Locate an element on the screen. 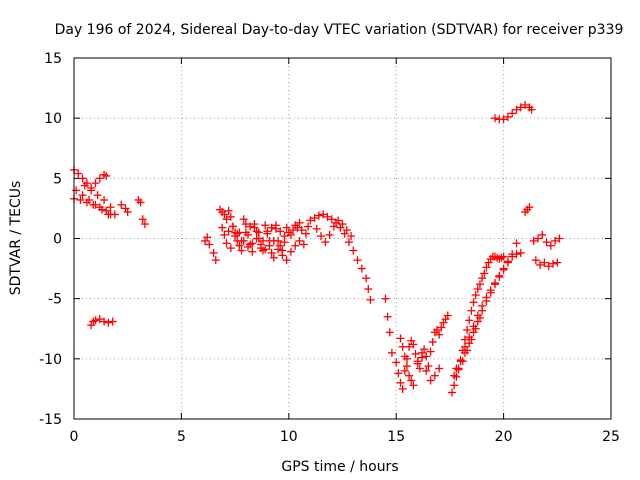 The height and width of the screenshot is (480, 640). y-axis-label: SDTVAR / TECUs is located at coordinates (16, 238).